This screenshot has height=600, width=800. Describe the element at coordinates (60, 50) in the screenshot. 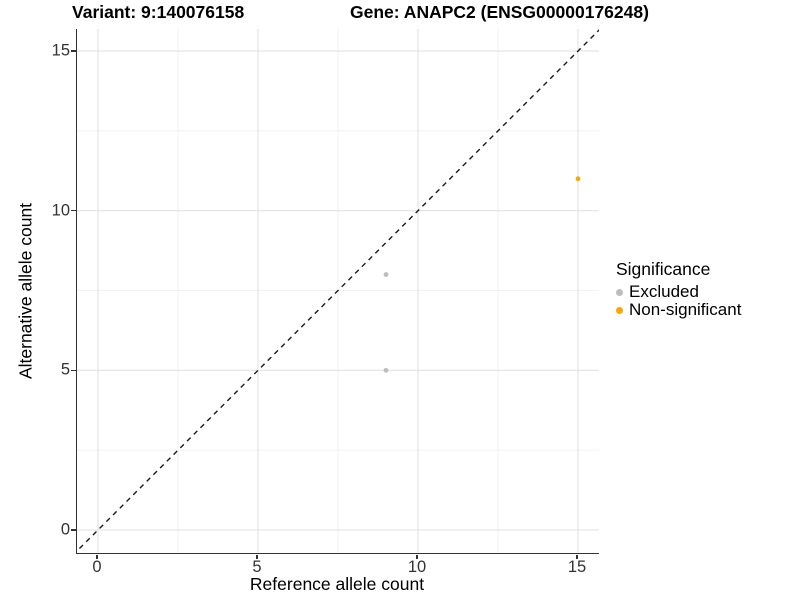

I see `y-tick-label: 15` at that location.